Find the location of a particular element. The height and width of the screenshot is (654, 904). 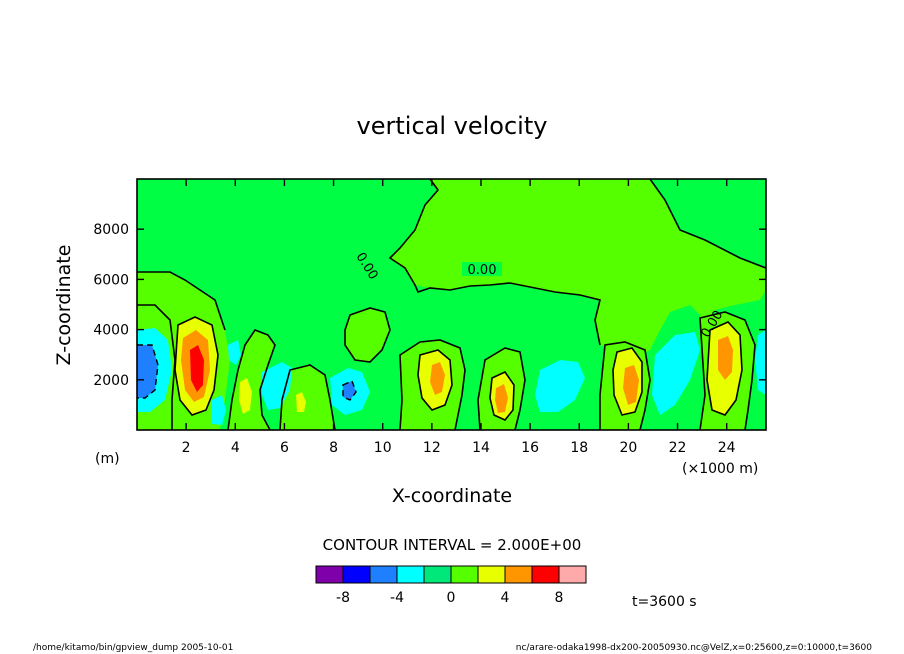

cyan-region-right is located at coordinates (760, 362).